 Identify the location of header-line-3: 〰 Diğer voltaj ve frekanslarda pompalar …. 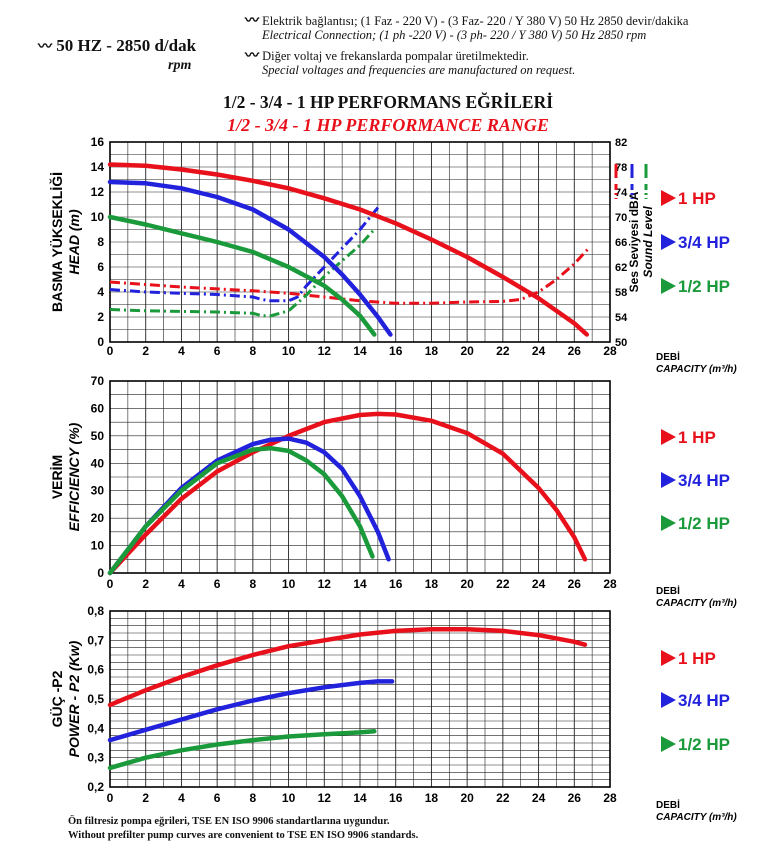
(387, 55).